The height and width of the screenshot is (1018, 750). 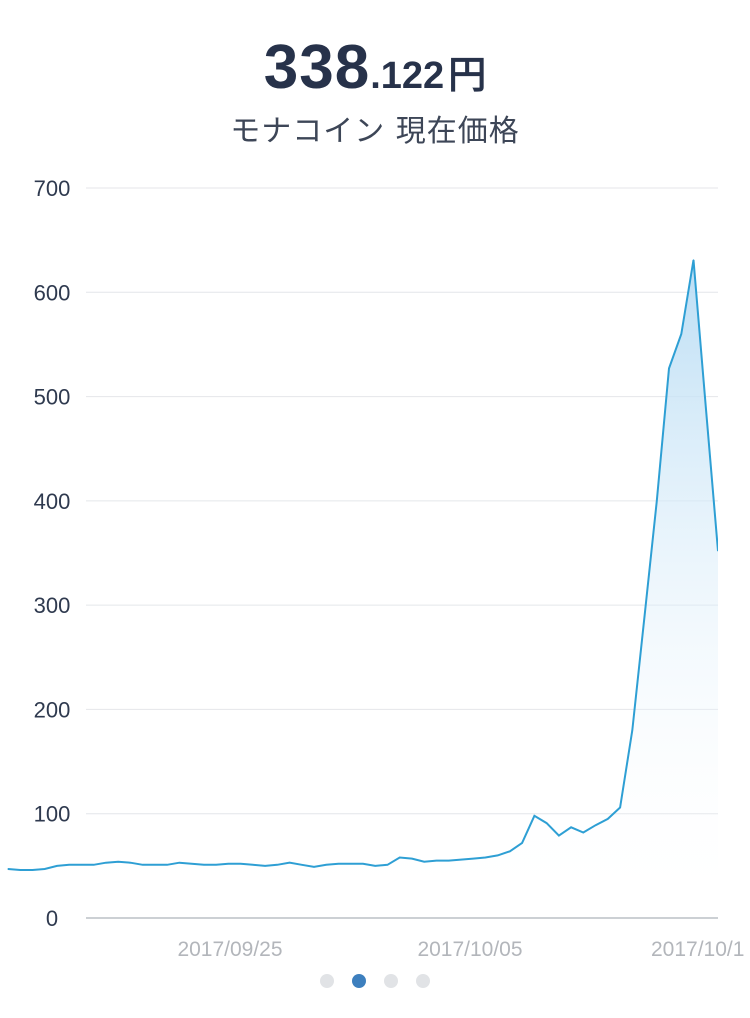 What do you see at coordinates (52, 292) in the screenshot?
I see `y-tick-label: 600` at bounding box center [52, 292].